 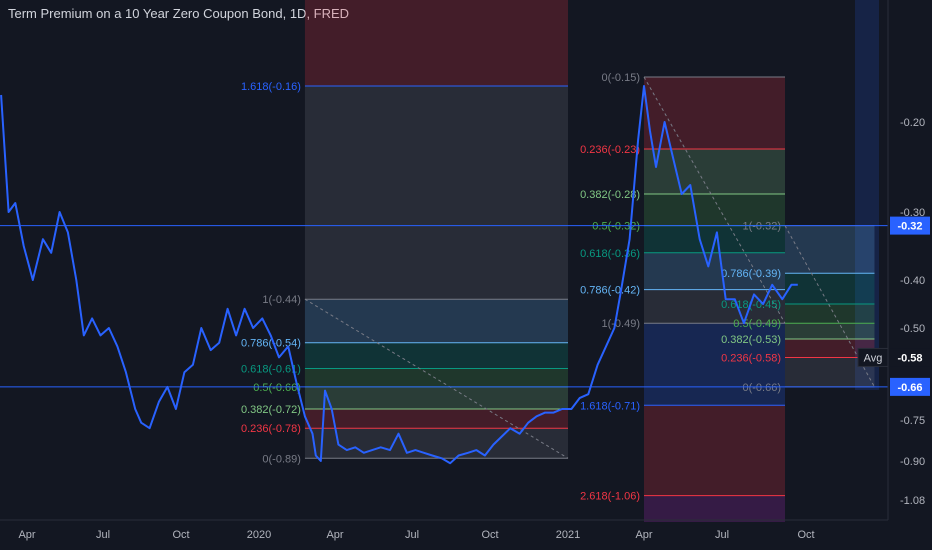 I want to click on fib-level-label: 1(-0.44), so click(x=281, y=300).